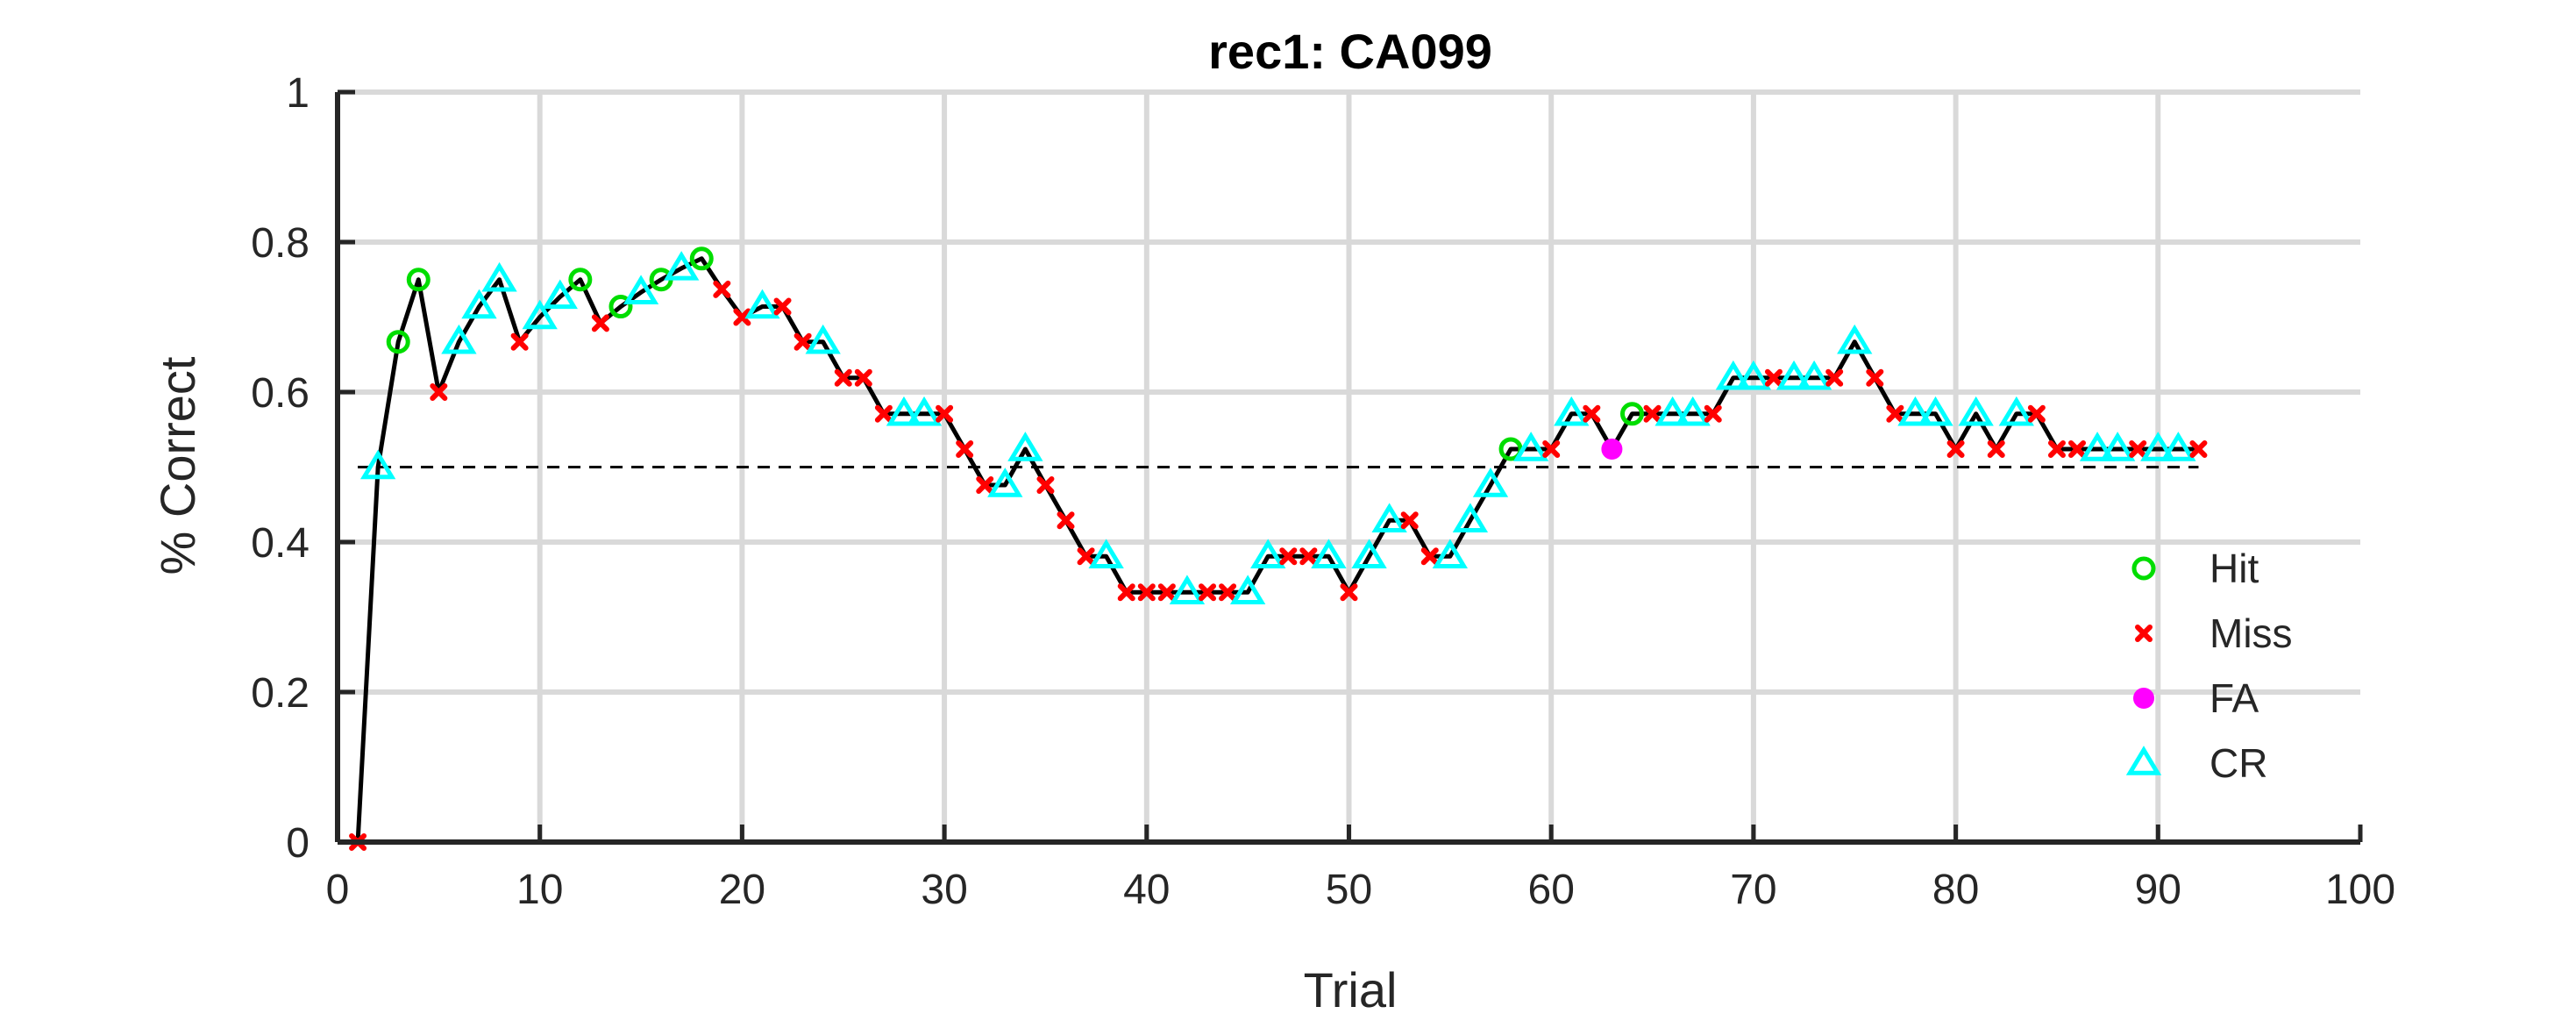 This screenshot has width=2576, height=1021. What do you see at coordinates (944, 890) in the screenshot?
I see `x-tick-label: 30` at bounding box center [944, 890].